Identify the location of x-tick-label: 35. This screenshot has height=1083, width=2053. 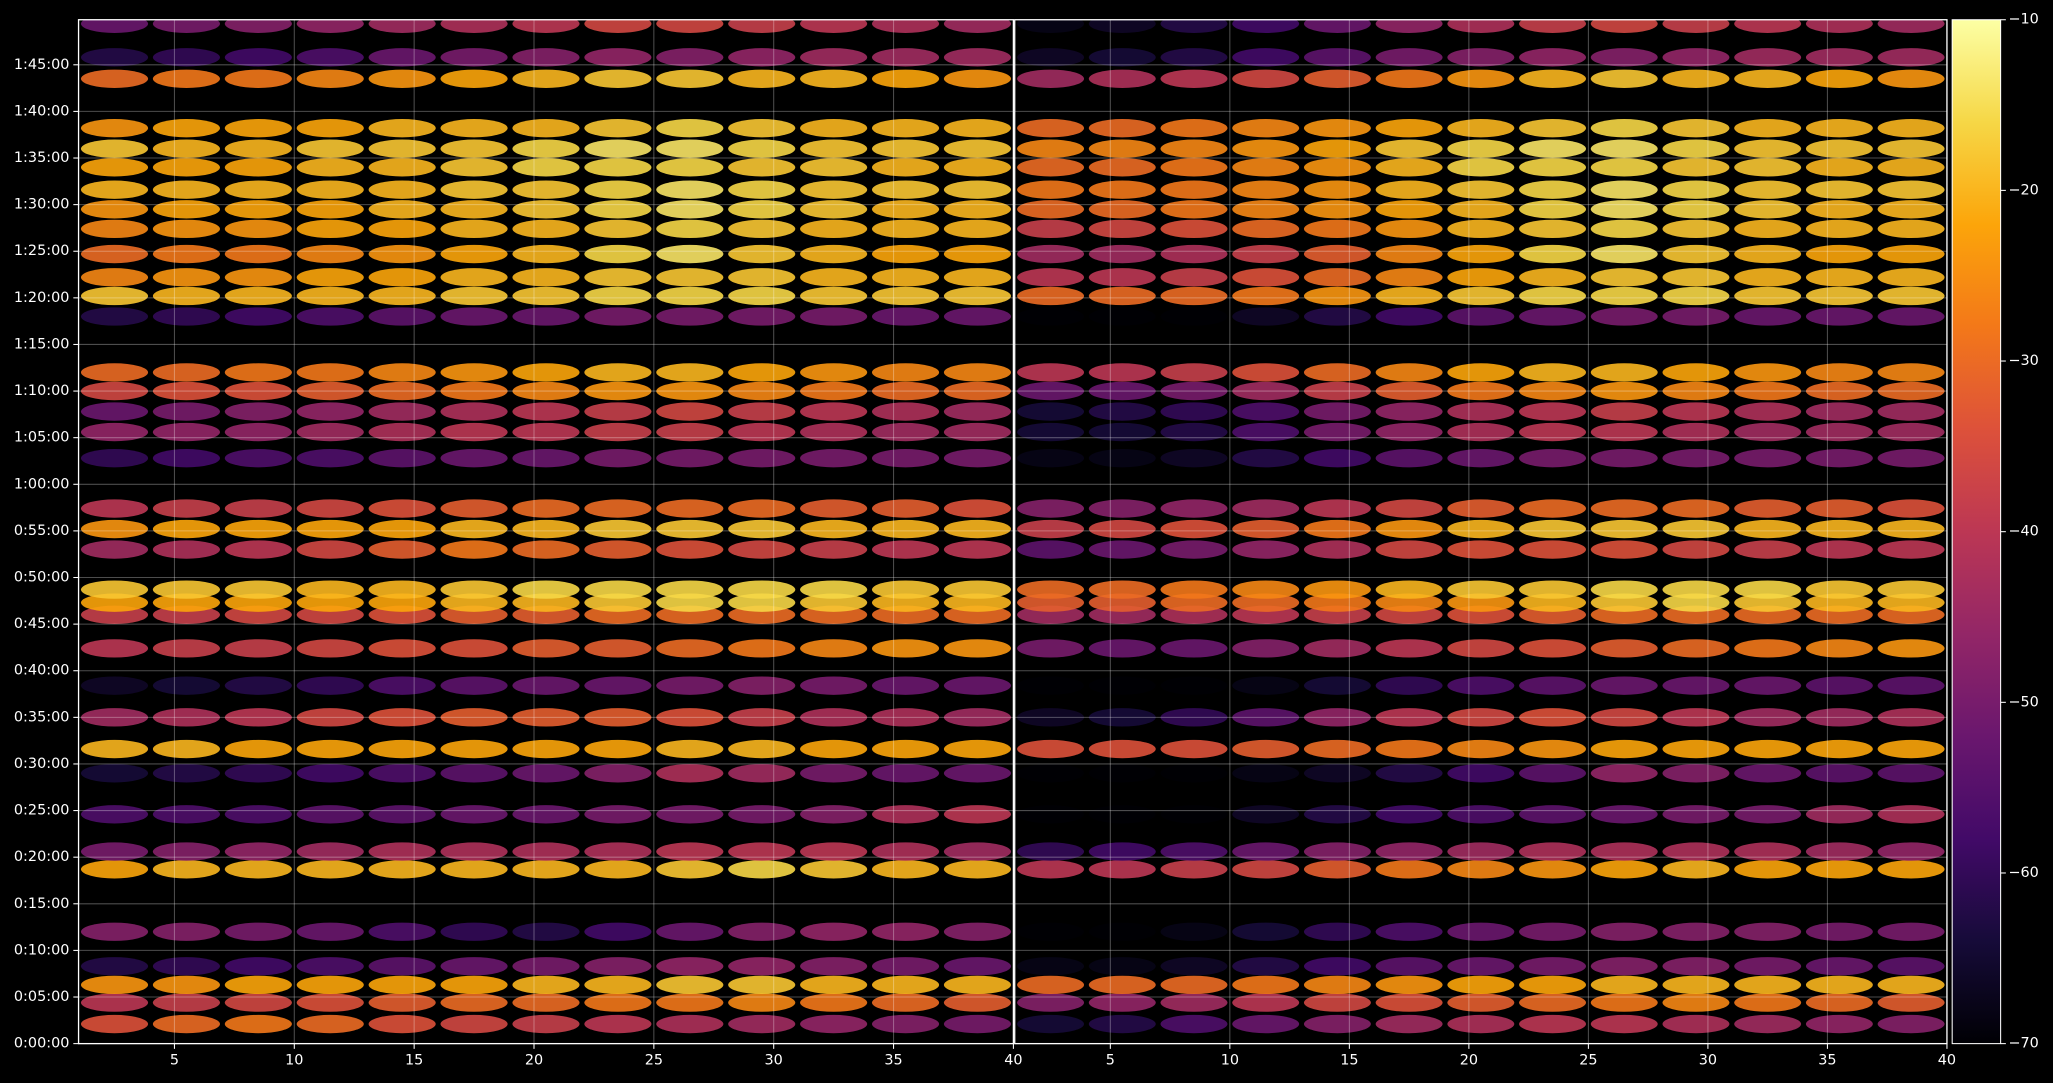
(1827, 1061).